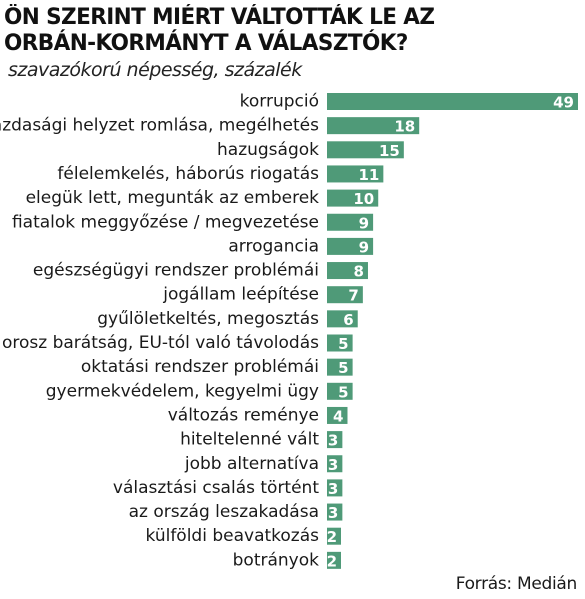 This screenshot has height=599, width=585. Describe the element at coordinates (243, 415) in the screenshot. I see `category-label: változás reménye` at that location.